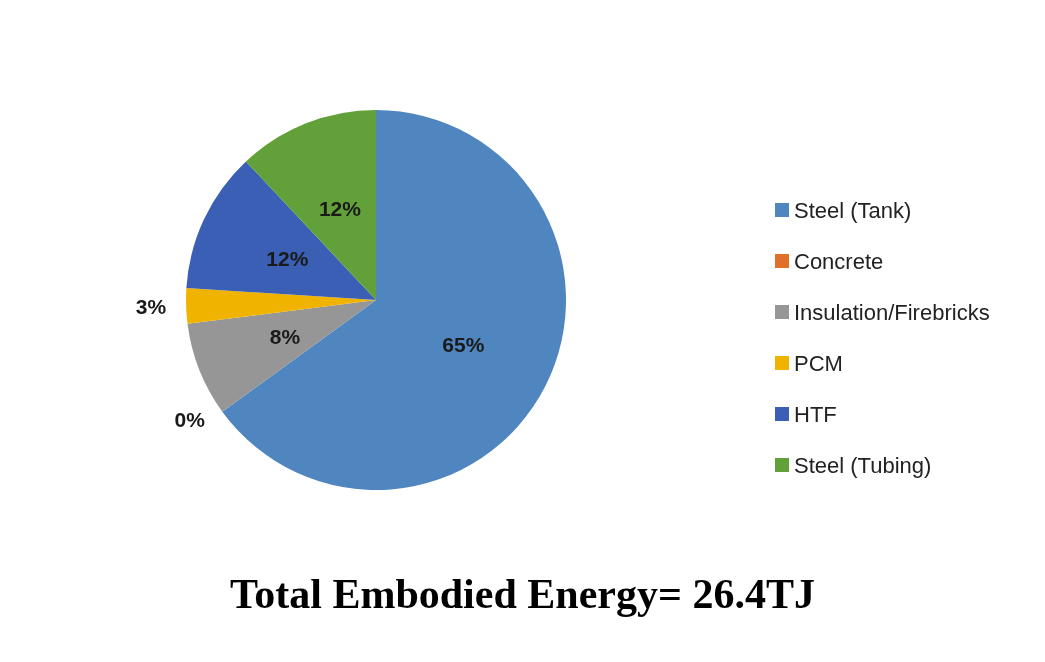 Image resolution: width=1045 pixels, height=662 pixels. I want to click on text: 0%, so click(189, 420).